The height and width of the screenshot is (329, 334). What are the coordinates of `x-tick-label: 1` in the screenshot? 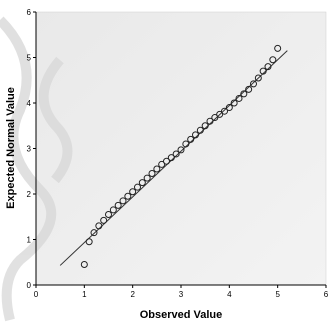 It's located at (84, 294).